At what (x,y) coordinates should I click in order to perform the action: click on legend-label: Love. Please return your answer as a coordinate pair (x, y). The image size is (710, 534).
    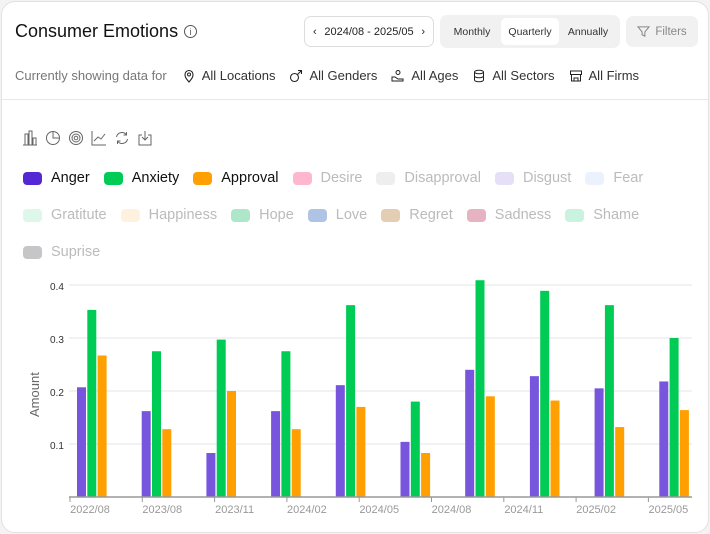
    Looking at the image, I should click on (351, 215).